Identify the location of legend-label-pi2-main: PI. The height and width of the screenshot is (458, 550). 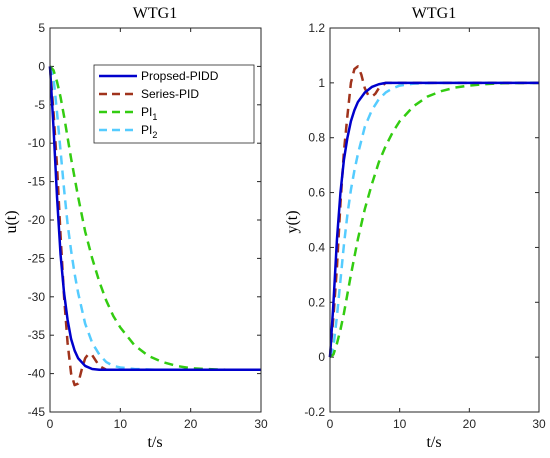
(146, 130).